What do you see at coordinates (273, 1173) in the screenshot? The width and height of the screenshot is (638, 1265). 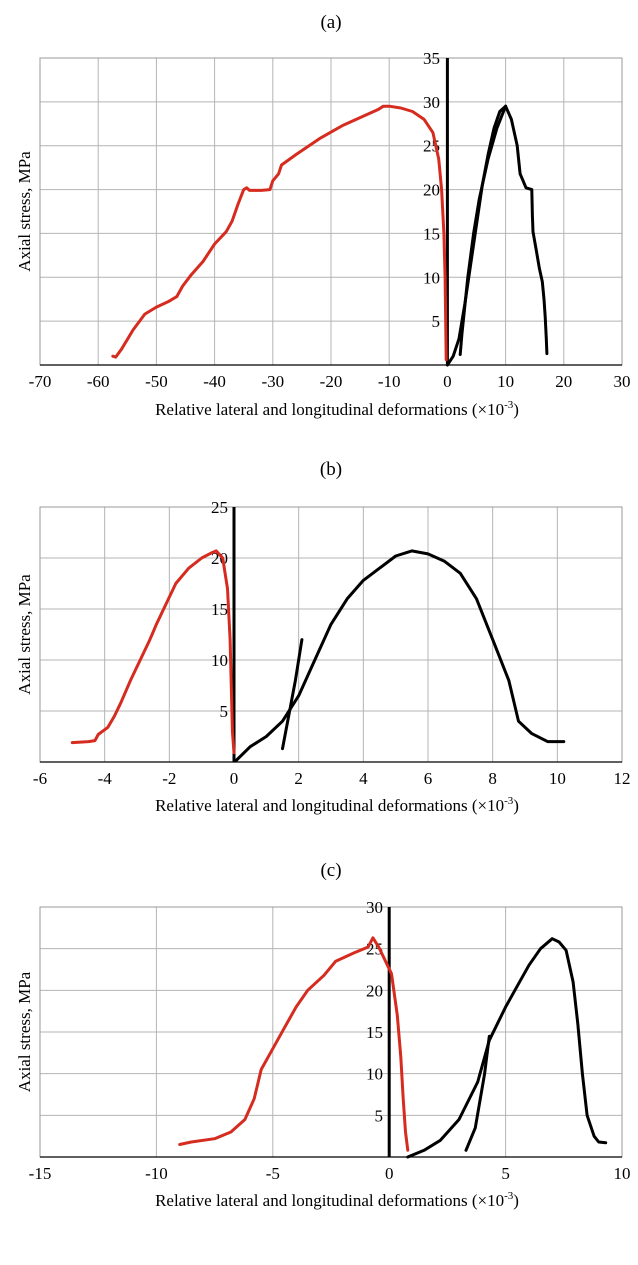 I see `chart-c-x-tick-label: -5` at bounding box center [273, 1173].